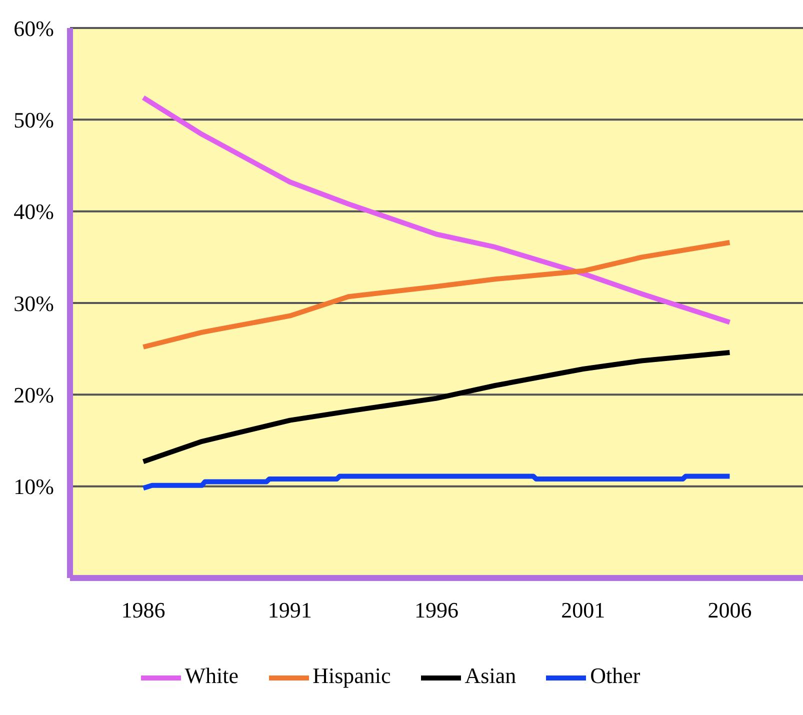 The width and height of the screenshot is (803, 715). I want to click on legend-label: Hispanic, so click(351, 675).